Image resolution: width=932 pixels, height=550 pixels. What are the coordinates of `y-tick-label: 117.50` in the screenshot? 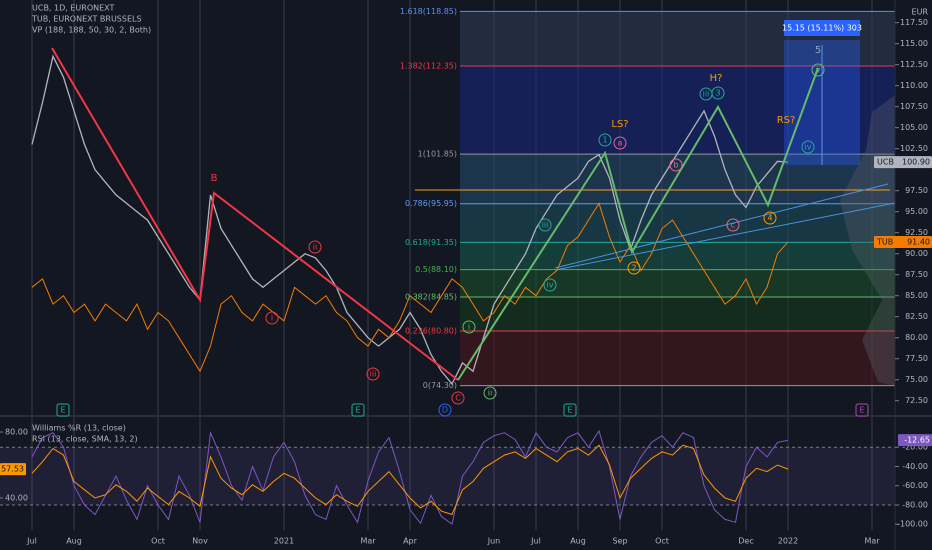 It's located at (914, 22).